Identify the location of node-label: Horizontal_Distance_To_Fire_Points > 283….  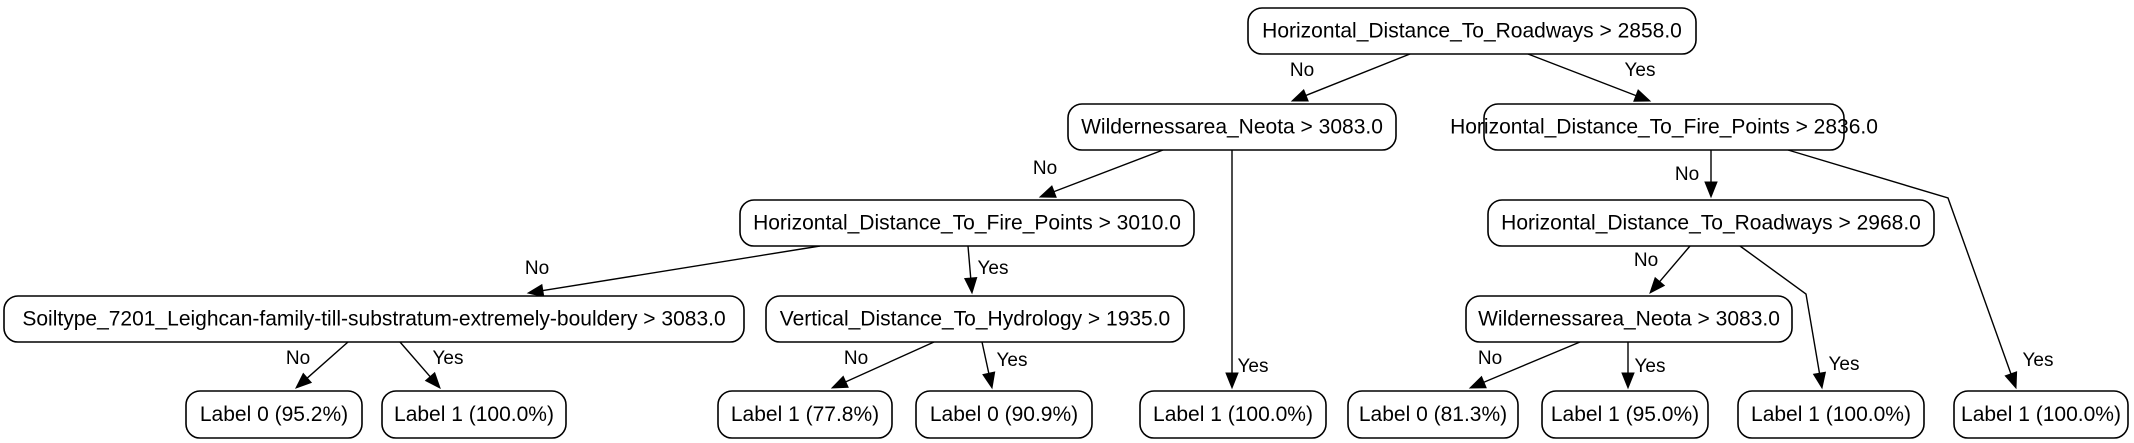
(1664, 127).